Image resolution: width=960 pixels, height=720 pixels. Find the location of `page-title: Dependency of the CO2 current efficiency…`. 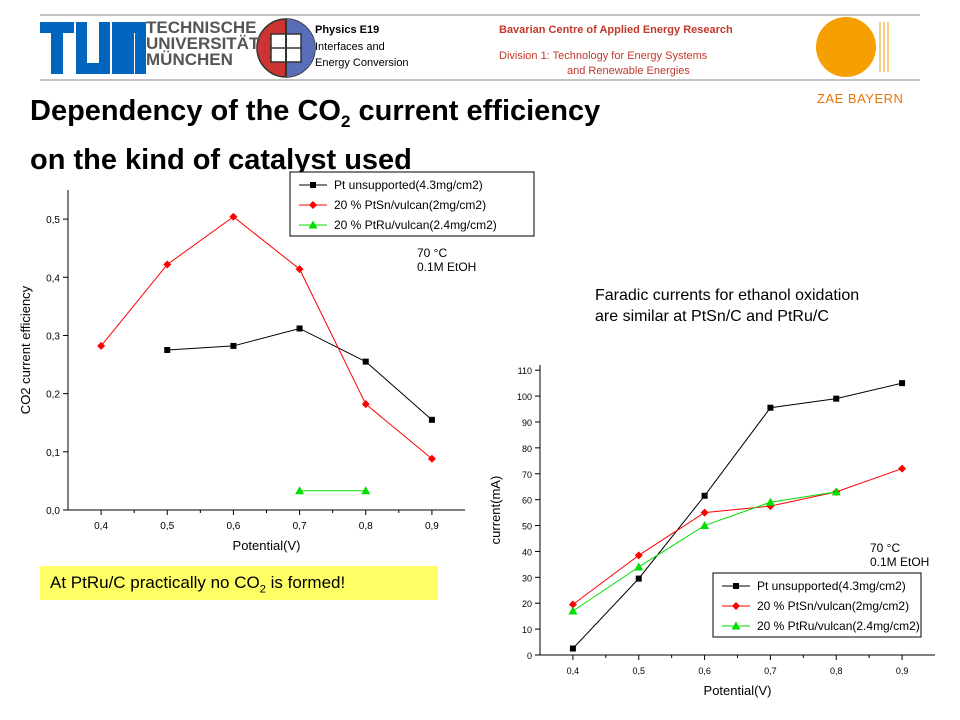

page-title: Dependency of the CO2 current efficiency… is located at coordinates (315, 135).